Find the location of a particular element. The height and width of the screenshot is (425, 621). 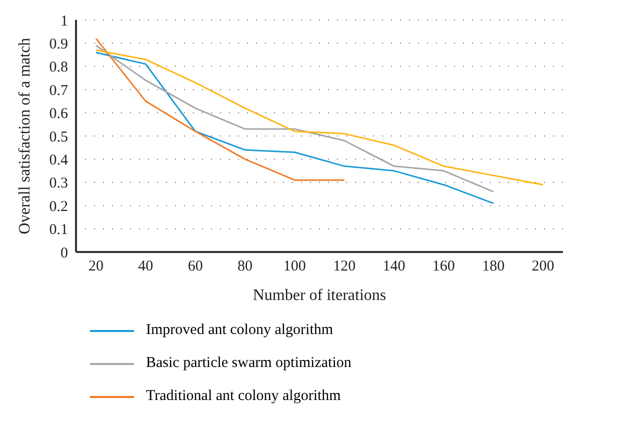

y-tick-label: 0 is located at coordinates (64, 253).